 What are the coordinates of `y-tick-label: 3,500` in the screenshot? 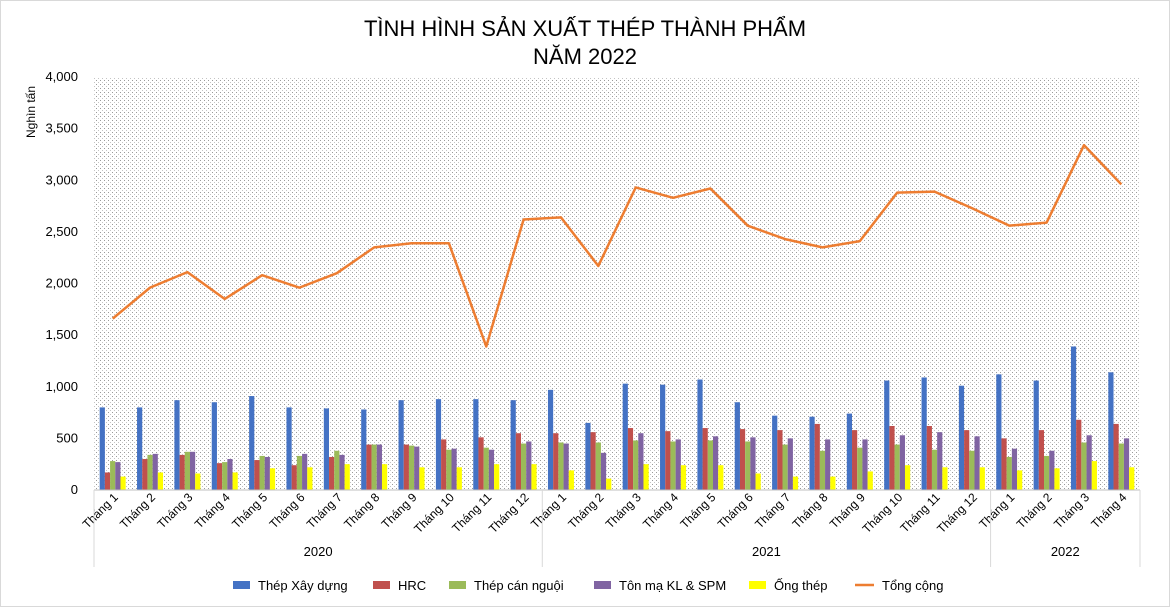 It's located at (61, 128).